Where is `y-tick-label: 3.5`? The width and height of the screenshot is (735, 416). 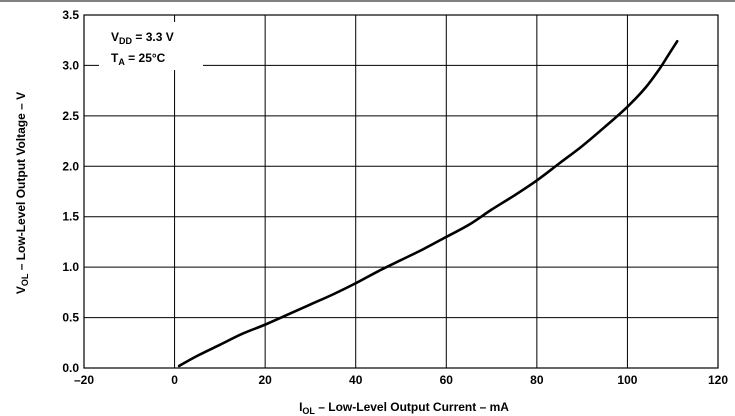
y-tick-label: 3.5 is located at coordinates (70, 15).